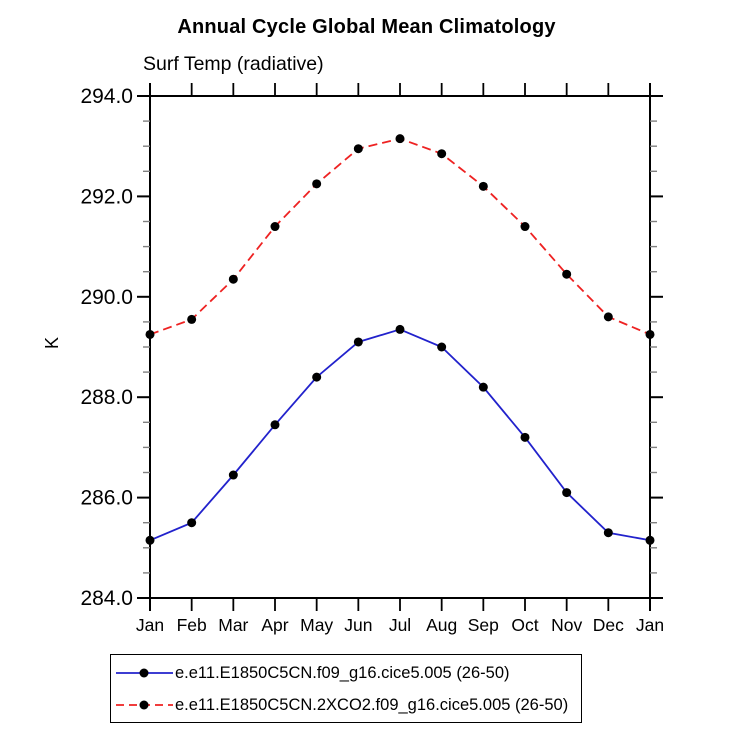 This screenshot has height=729, width=733. What do you see at coordinates (366, 27) in the screenshot?
I see `chart-title: Annual Cycle Global Mean Climatology` at bounding box center [366, 27].